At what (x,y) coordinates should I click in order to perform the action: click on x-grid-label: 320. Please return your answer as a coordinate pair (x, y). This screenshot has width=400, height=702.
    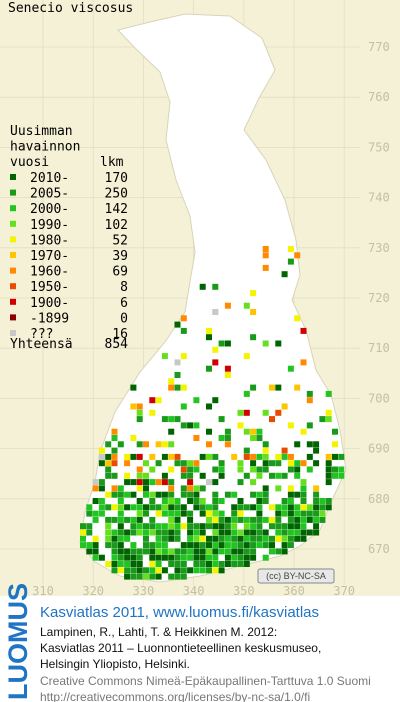
    Looking at the image, I should click on (93, 591).